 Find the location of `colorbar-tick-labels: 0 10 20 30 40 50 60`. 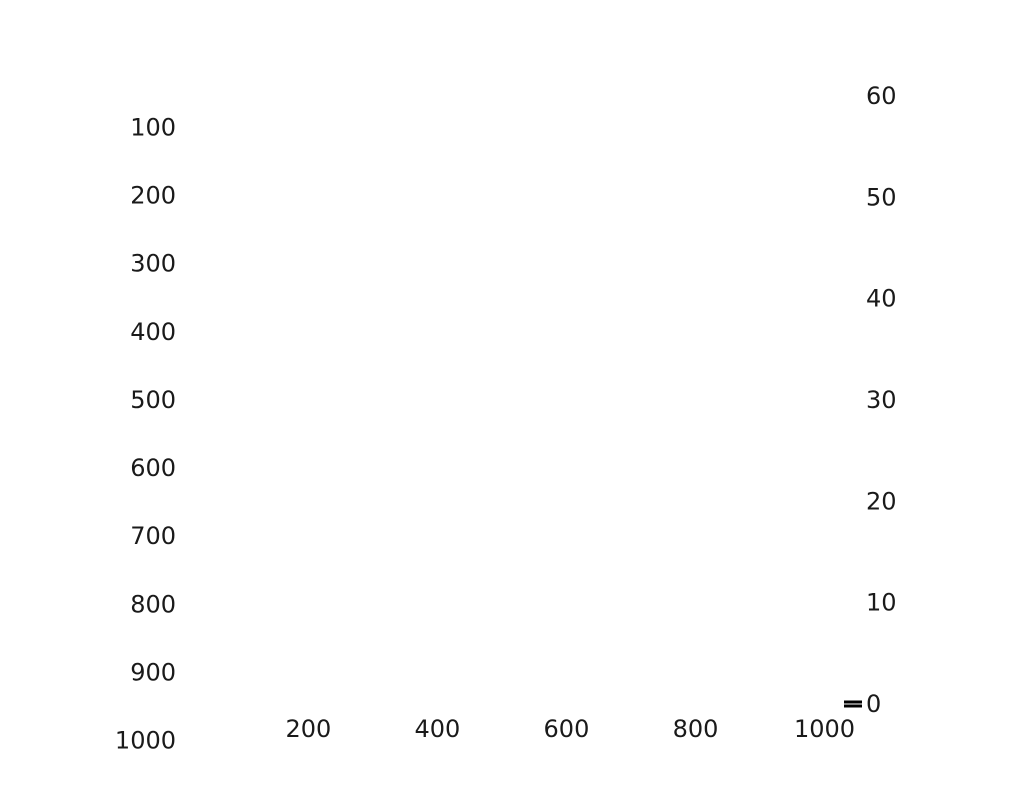

colorbar-tick-labels: 0 10 20 30 40 50 60 is located at coordinates (881, 400).